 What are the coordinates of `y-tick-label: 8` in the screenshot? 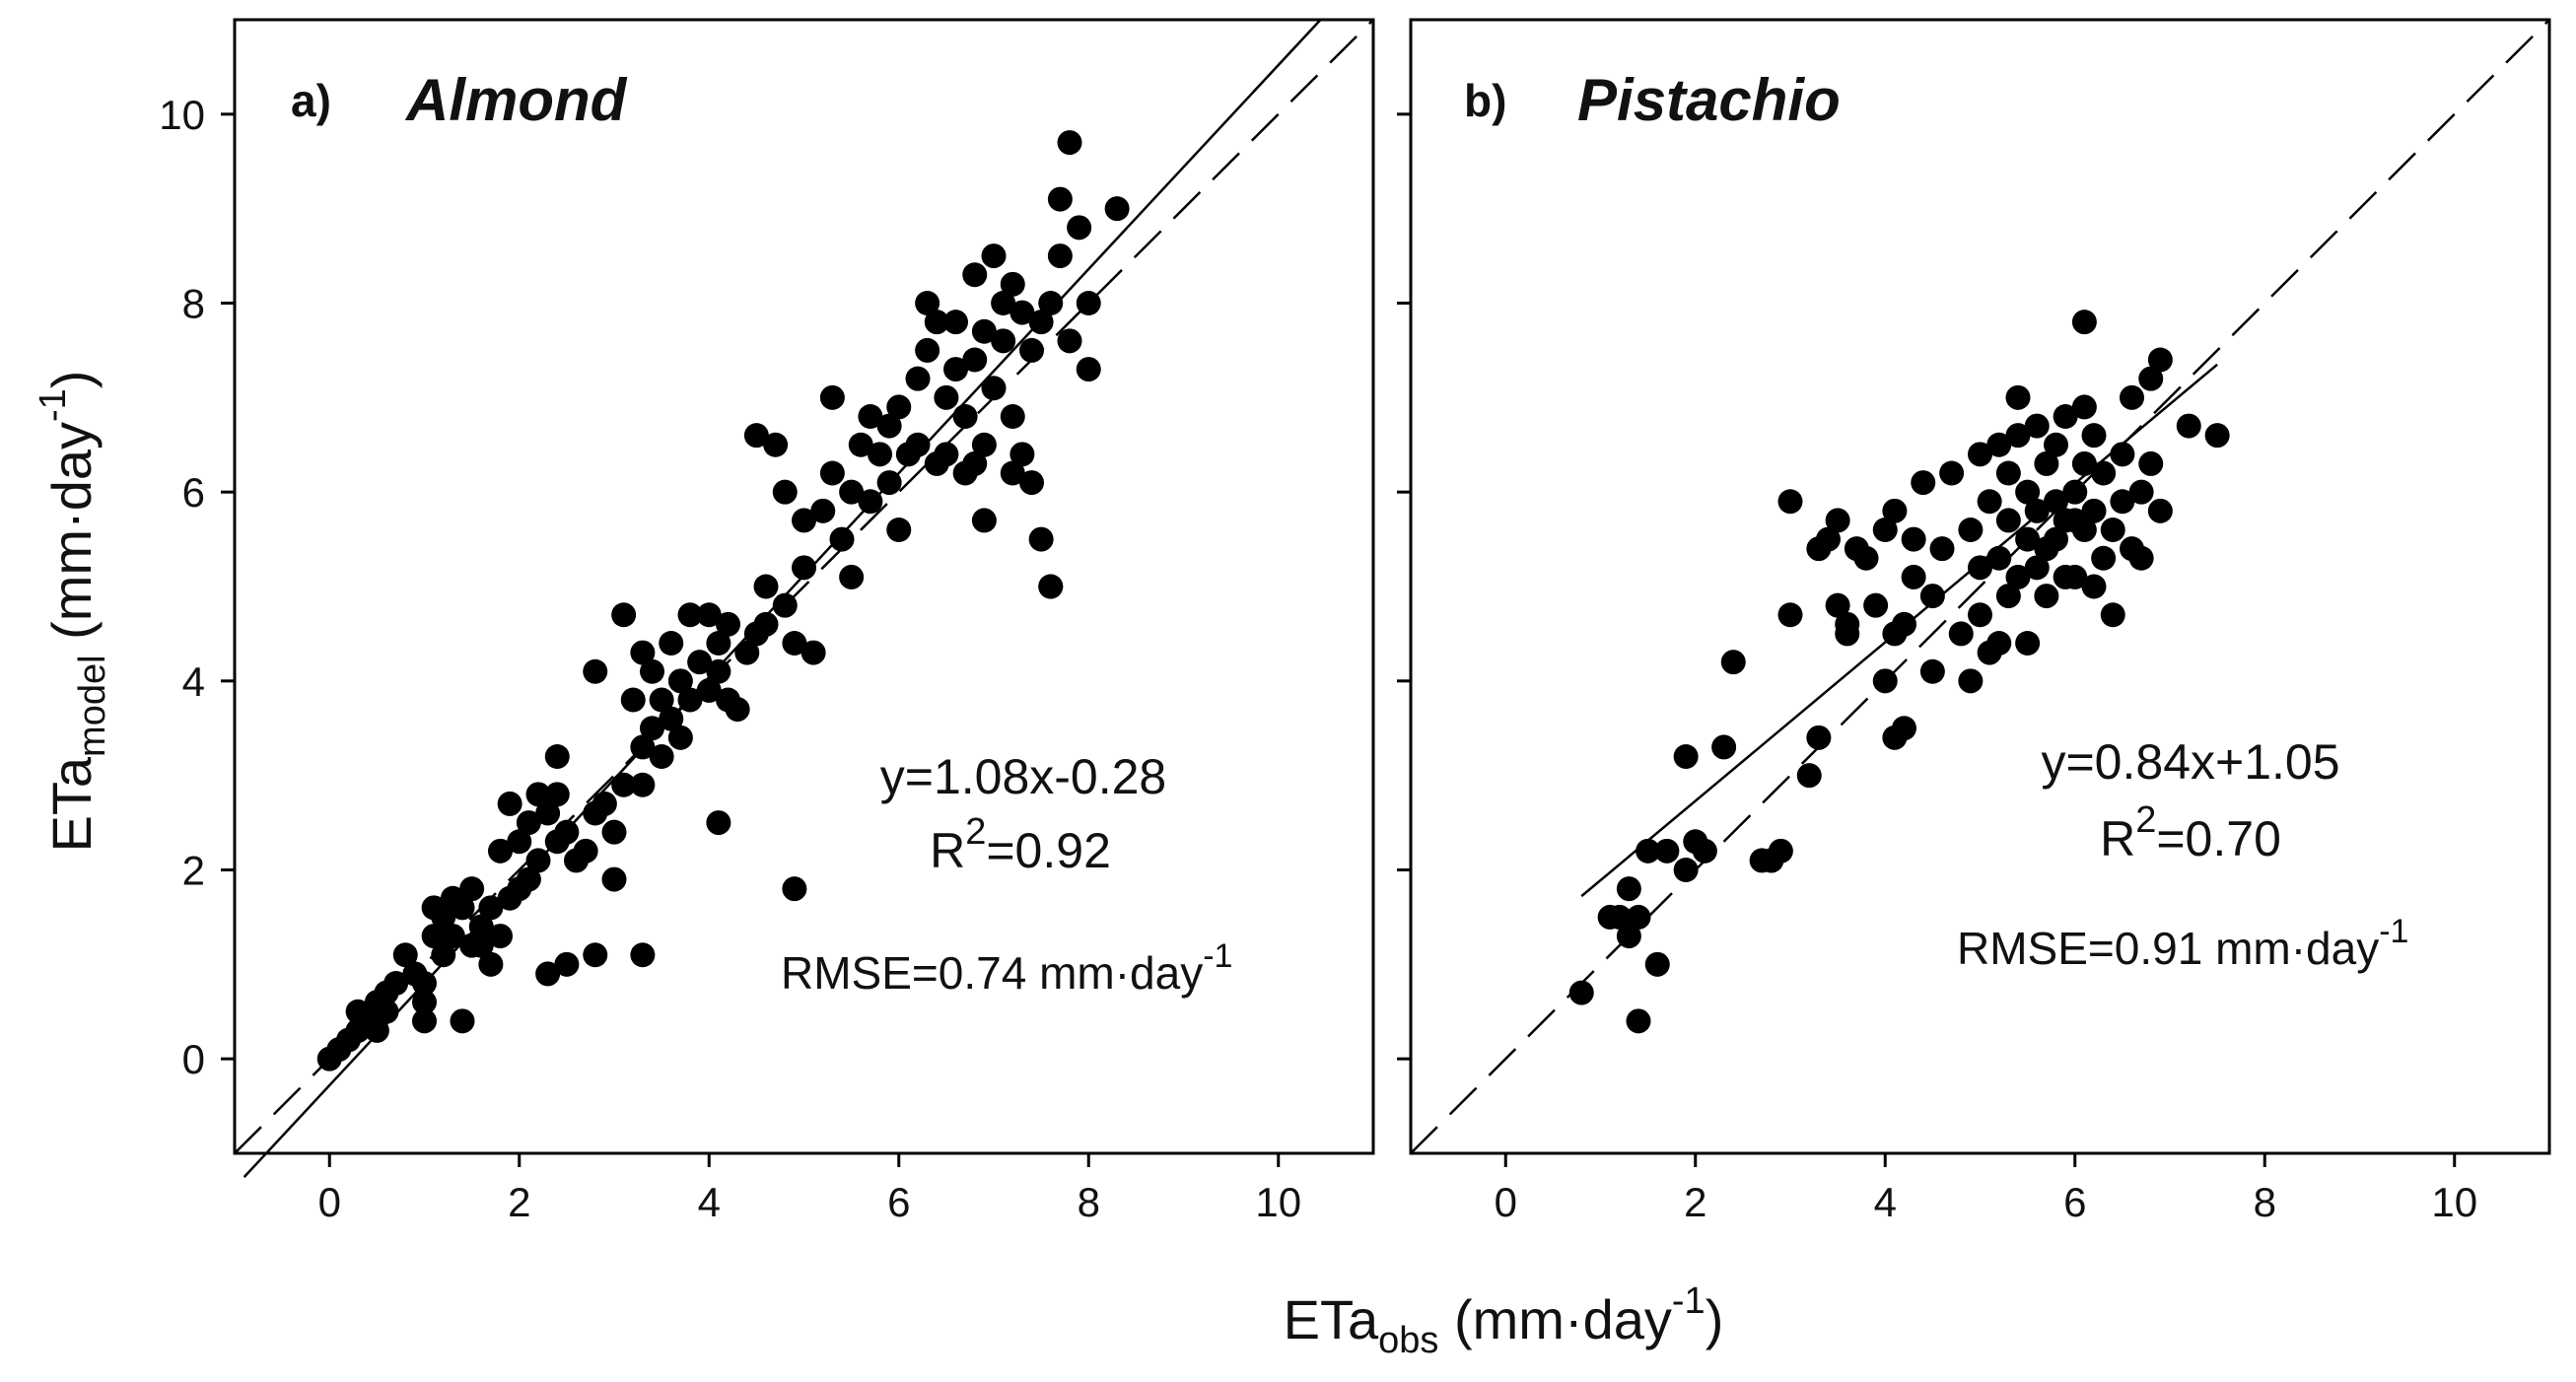 It's located at (194, 304).